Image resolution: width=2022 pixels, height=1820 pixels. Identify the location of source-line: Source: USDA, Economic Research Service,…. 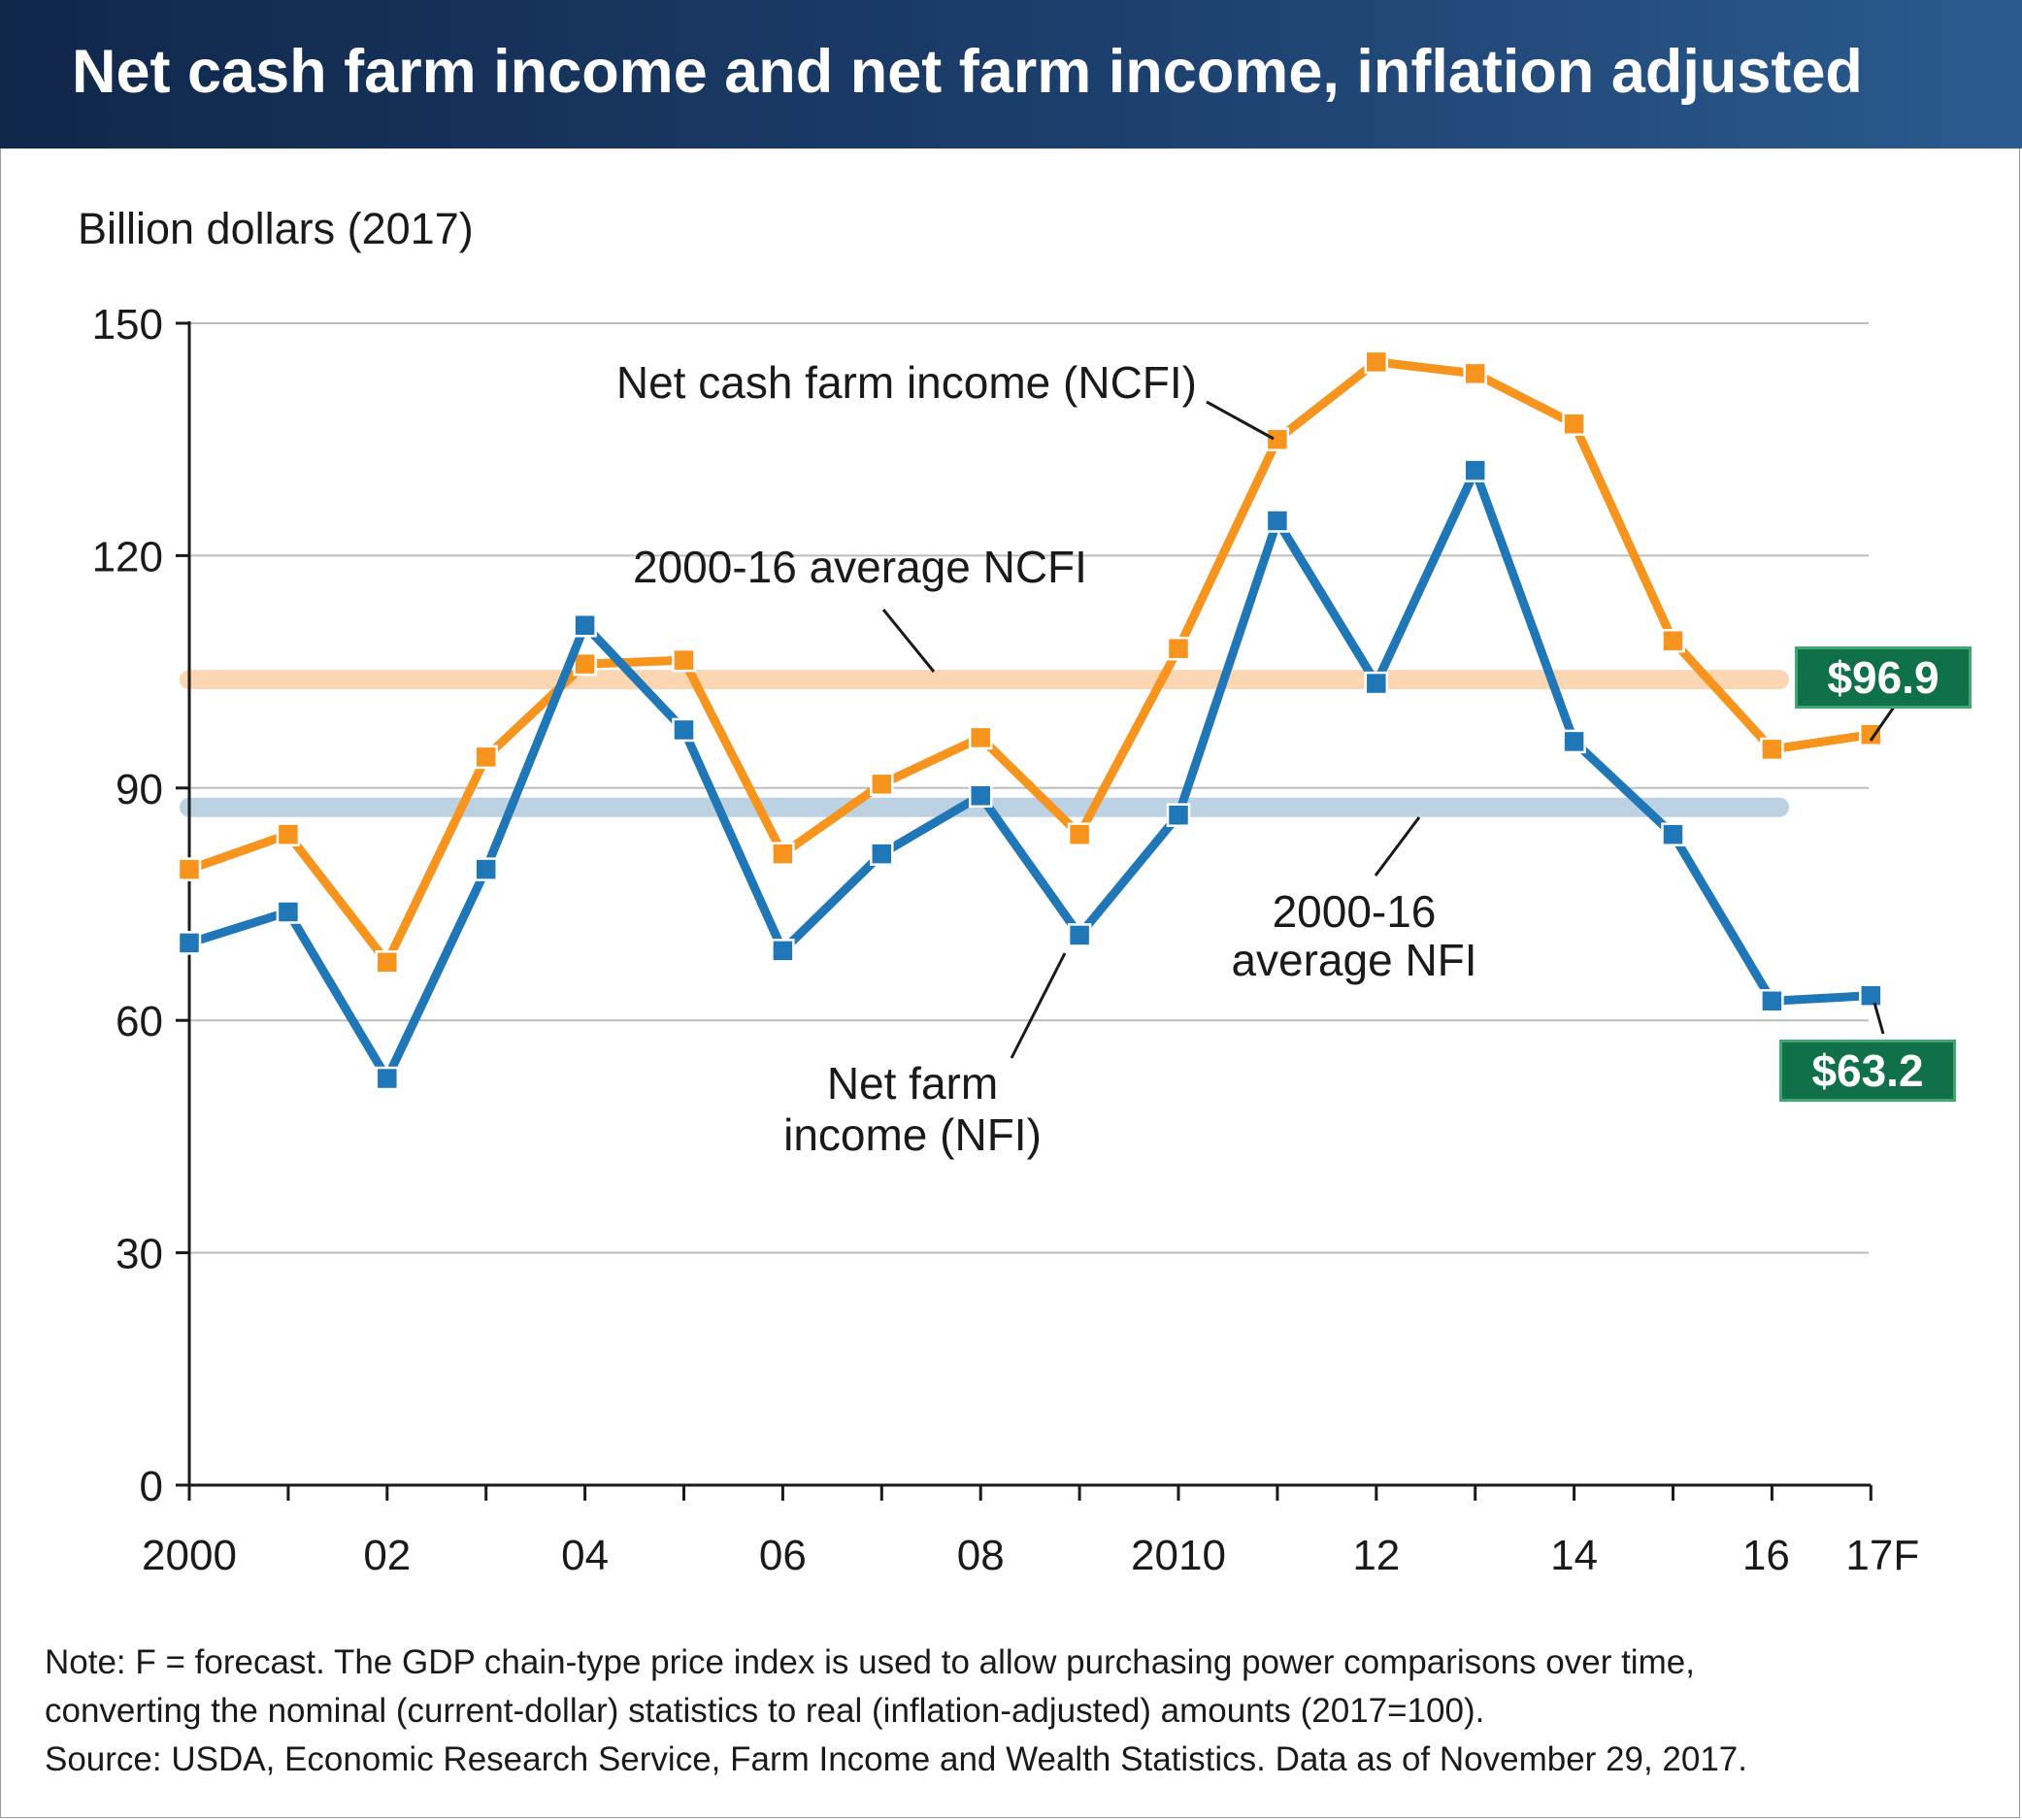
(896, 1759).